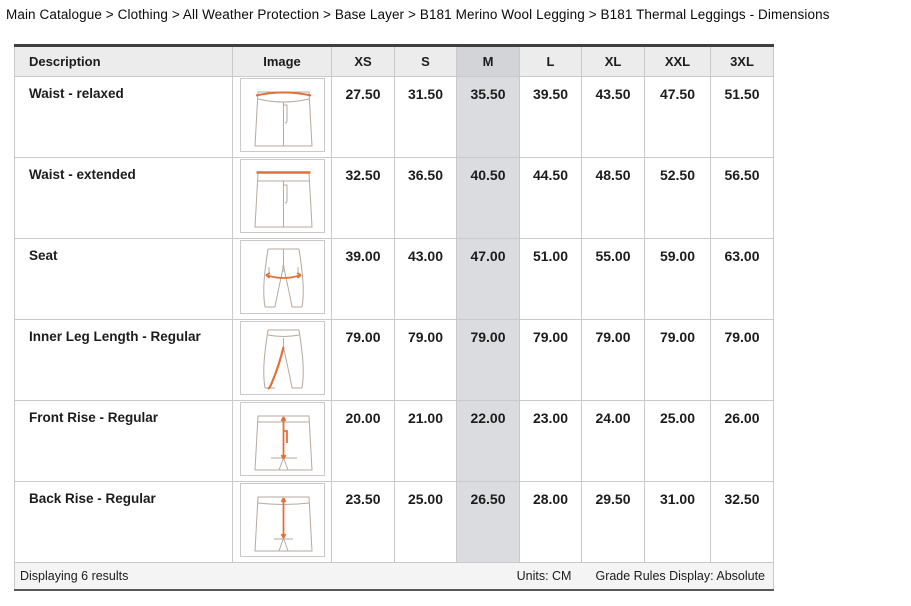  What do you see at coordinates (613, 441) in the screenshot?
I see `cell-value: 24.00` at bounding box center [613, 441].